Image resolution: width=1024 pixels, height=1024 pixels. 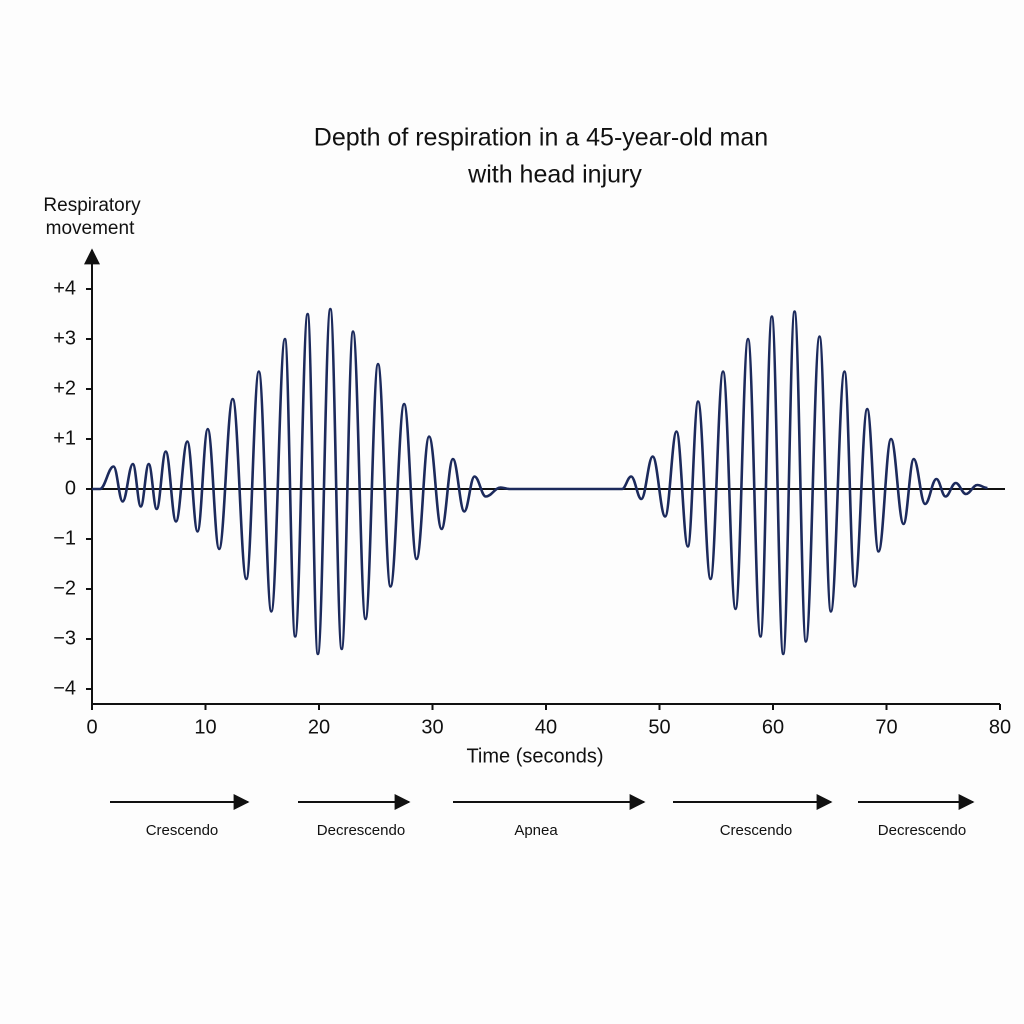 I want to click on x-tick-label: 60, so click(x=773, y=727).